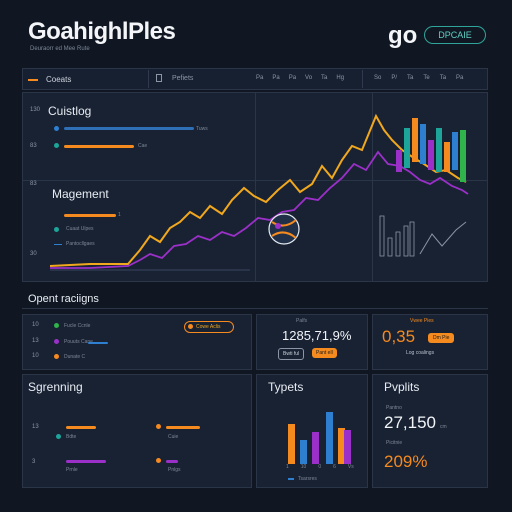 Image resolution: width=512 pixels, height=512 pixels. Describe the element at coordinates (77, 326) in the screenshot. I see `list-item: Fucle Ccnle` at that location.